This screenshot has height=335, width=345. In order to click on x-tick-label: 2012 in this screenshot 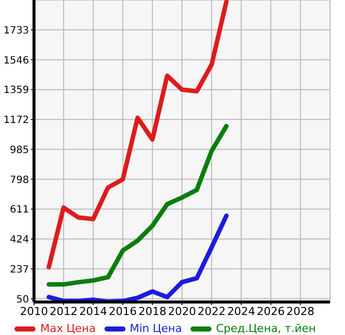, I will do `click(64, 311)`.